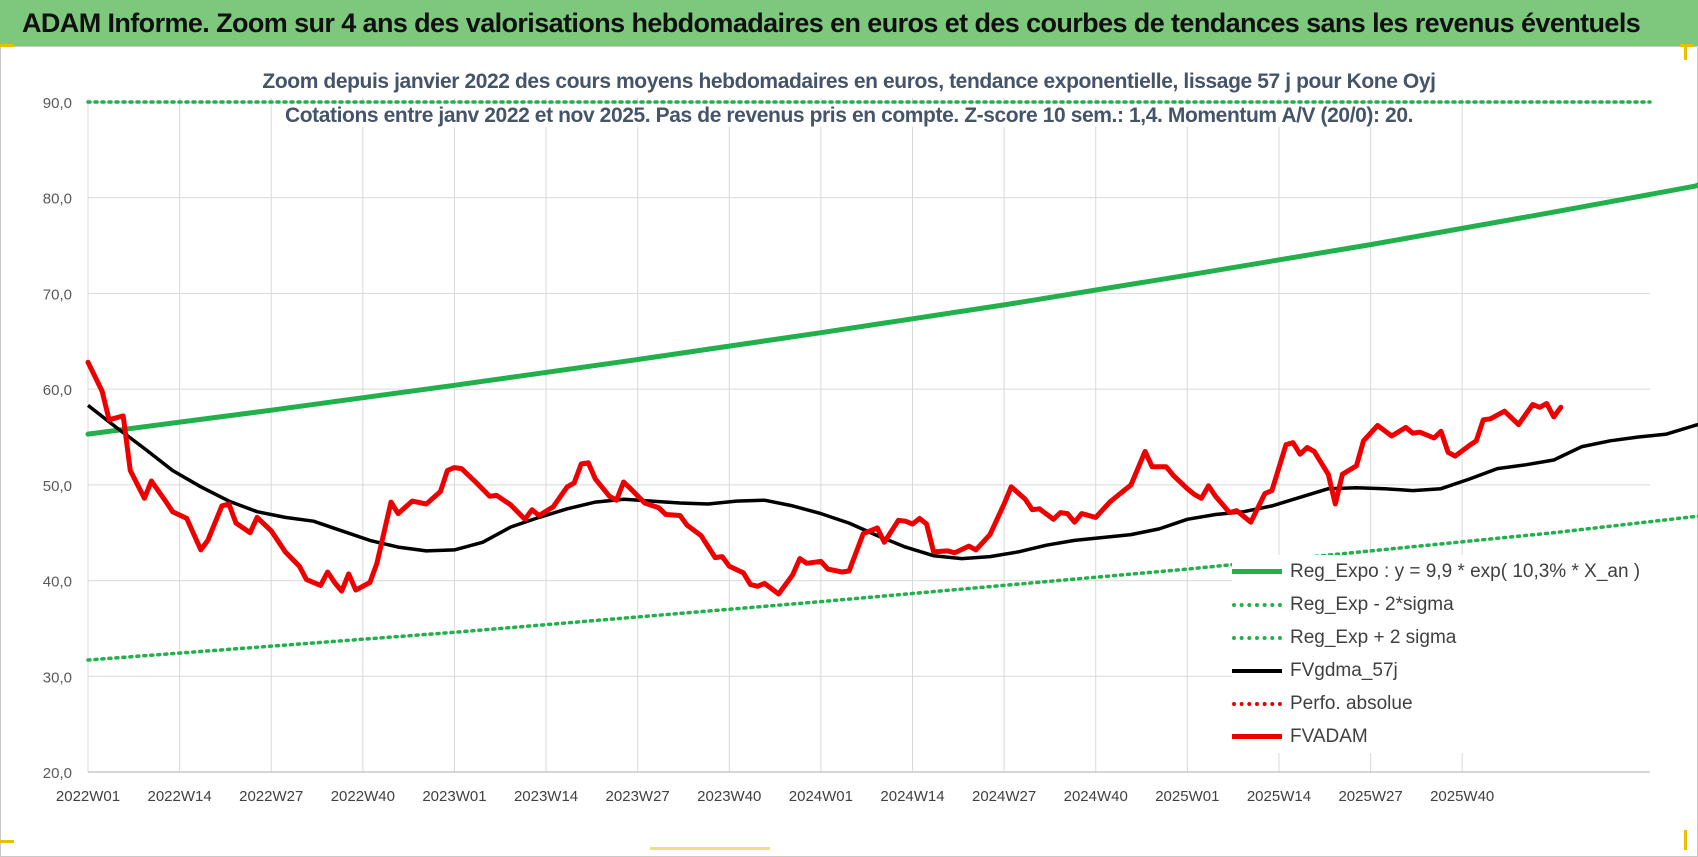 The width and height of the screenshot is (1698, 857). Describe the element at coordinates (88, 796) in the screenshot. I see `x-tick-label: 2022W01` at that location.